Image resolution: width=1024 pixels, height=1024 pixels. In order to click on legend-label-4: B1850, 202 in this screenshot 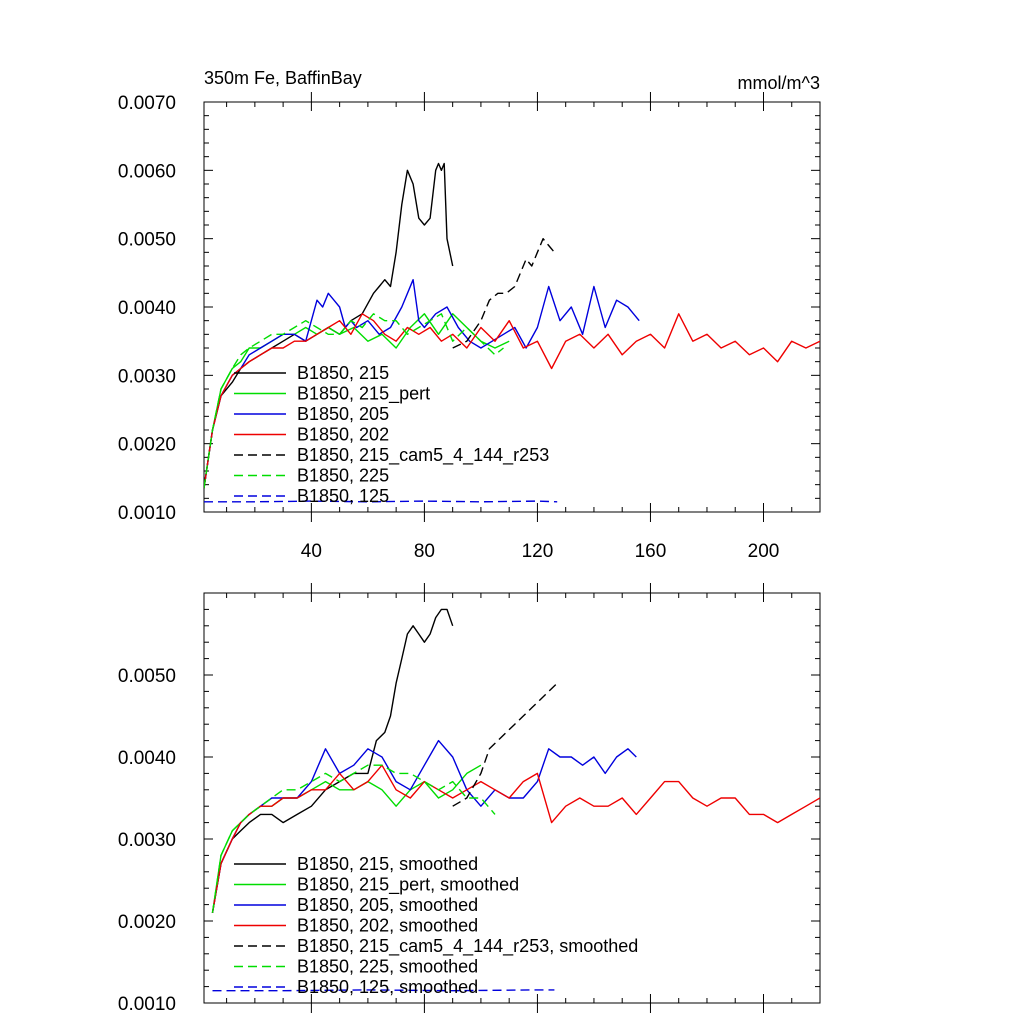, I will do `click(343, 435)`.